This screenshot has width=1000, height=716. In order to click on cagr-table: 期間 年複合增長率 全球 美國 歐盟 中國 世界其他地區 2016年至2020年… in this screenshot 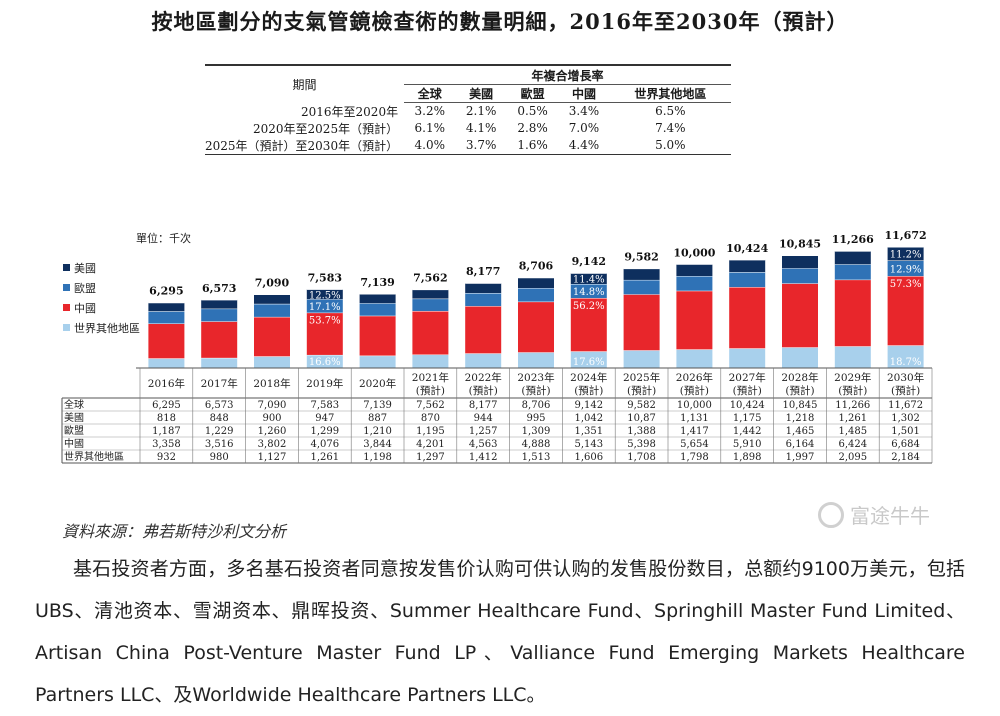, I will do `click(468, 109)`.